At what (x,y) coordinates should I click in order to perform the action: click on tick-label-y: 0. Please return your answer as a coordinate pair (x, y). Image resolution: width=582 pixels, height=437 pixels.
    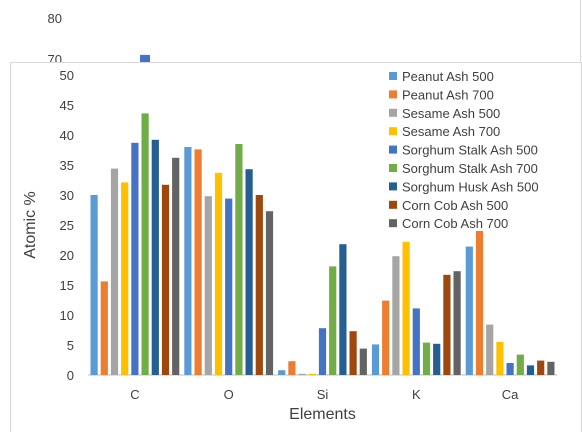
    Looking at the image, I should click on (70, 375).